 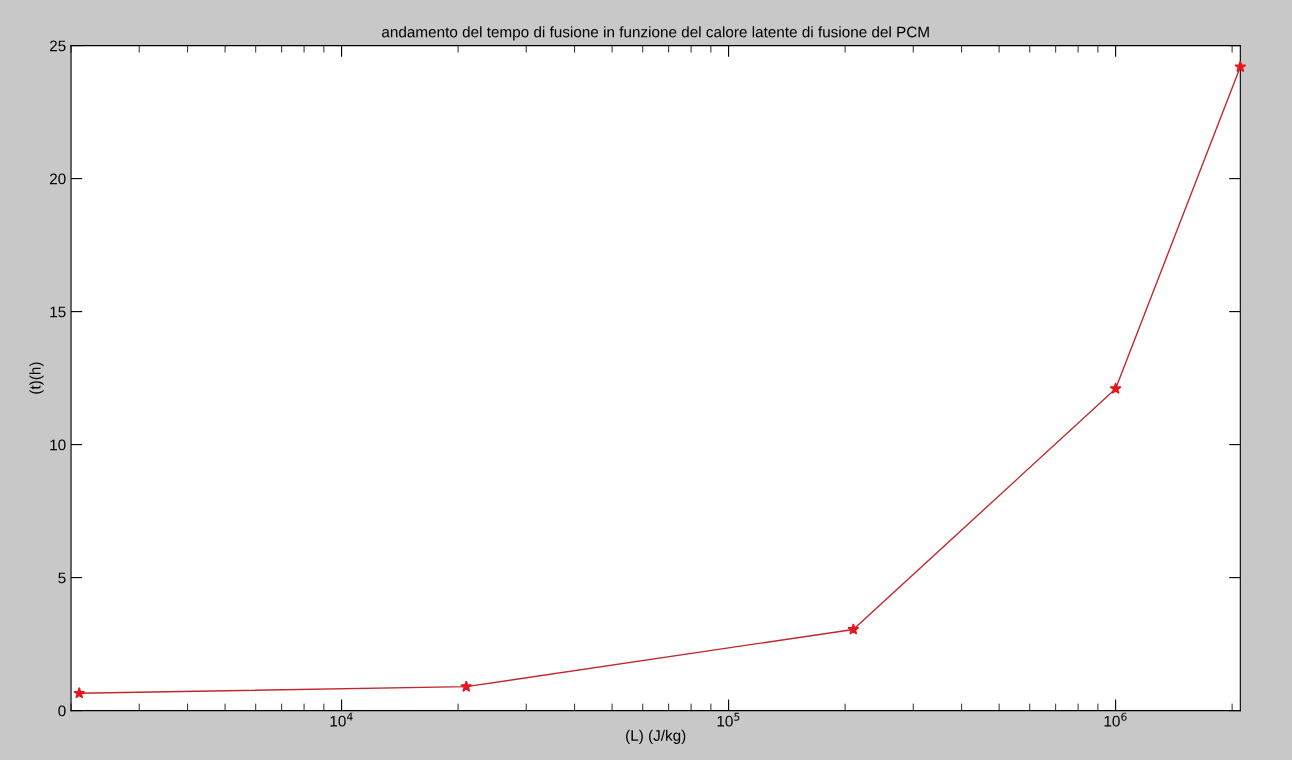 I want to click on x-tick-label: 10$^{5}$, so click(x=728, y=719).